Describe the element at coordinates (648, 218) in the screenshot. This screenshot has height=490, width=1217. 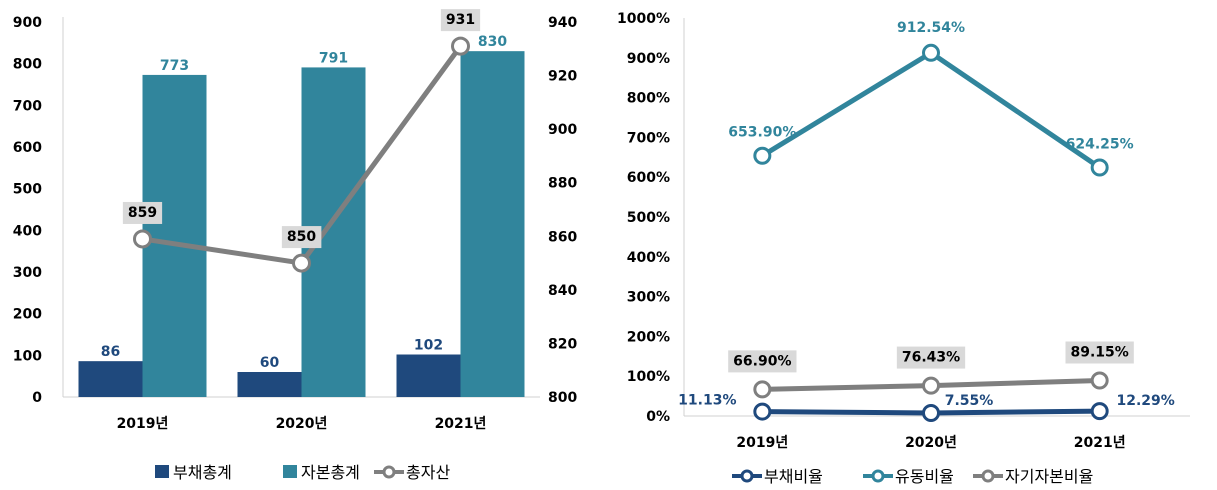
I see `y-tick-label: 500%` at that location.